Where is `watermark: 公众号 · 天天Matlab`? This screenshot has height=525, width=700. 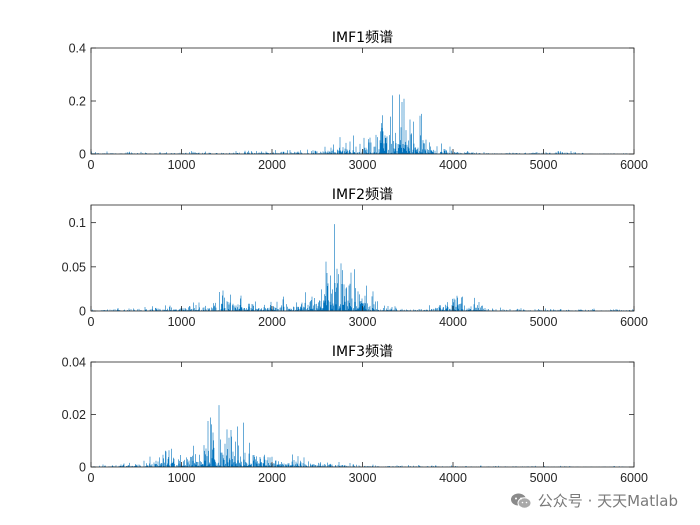
watermark: 公众号 · 天天Matlab is located at coordinates (594, 500).